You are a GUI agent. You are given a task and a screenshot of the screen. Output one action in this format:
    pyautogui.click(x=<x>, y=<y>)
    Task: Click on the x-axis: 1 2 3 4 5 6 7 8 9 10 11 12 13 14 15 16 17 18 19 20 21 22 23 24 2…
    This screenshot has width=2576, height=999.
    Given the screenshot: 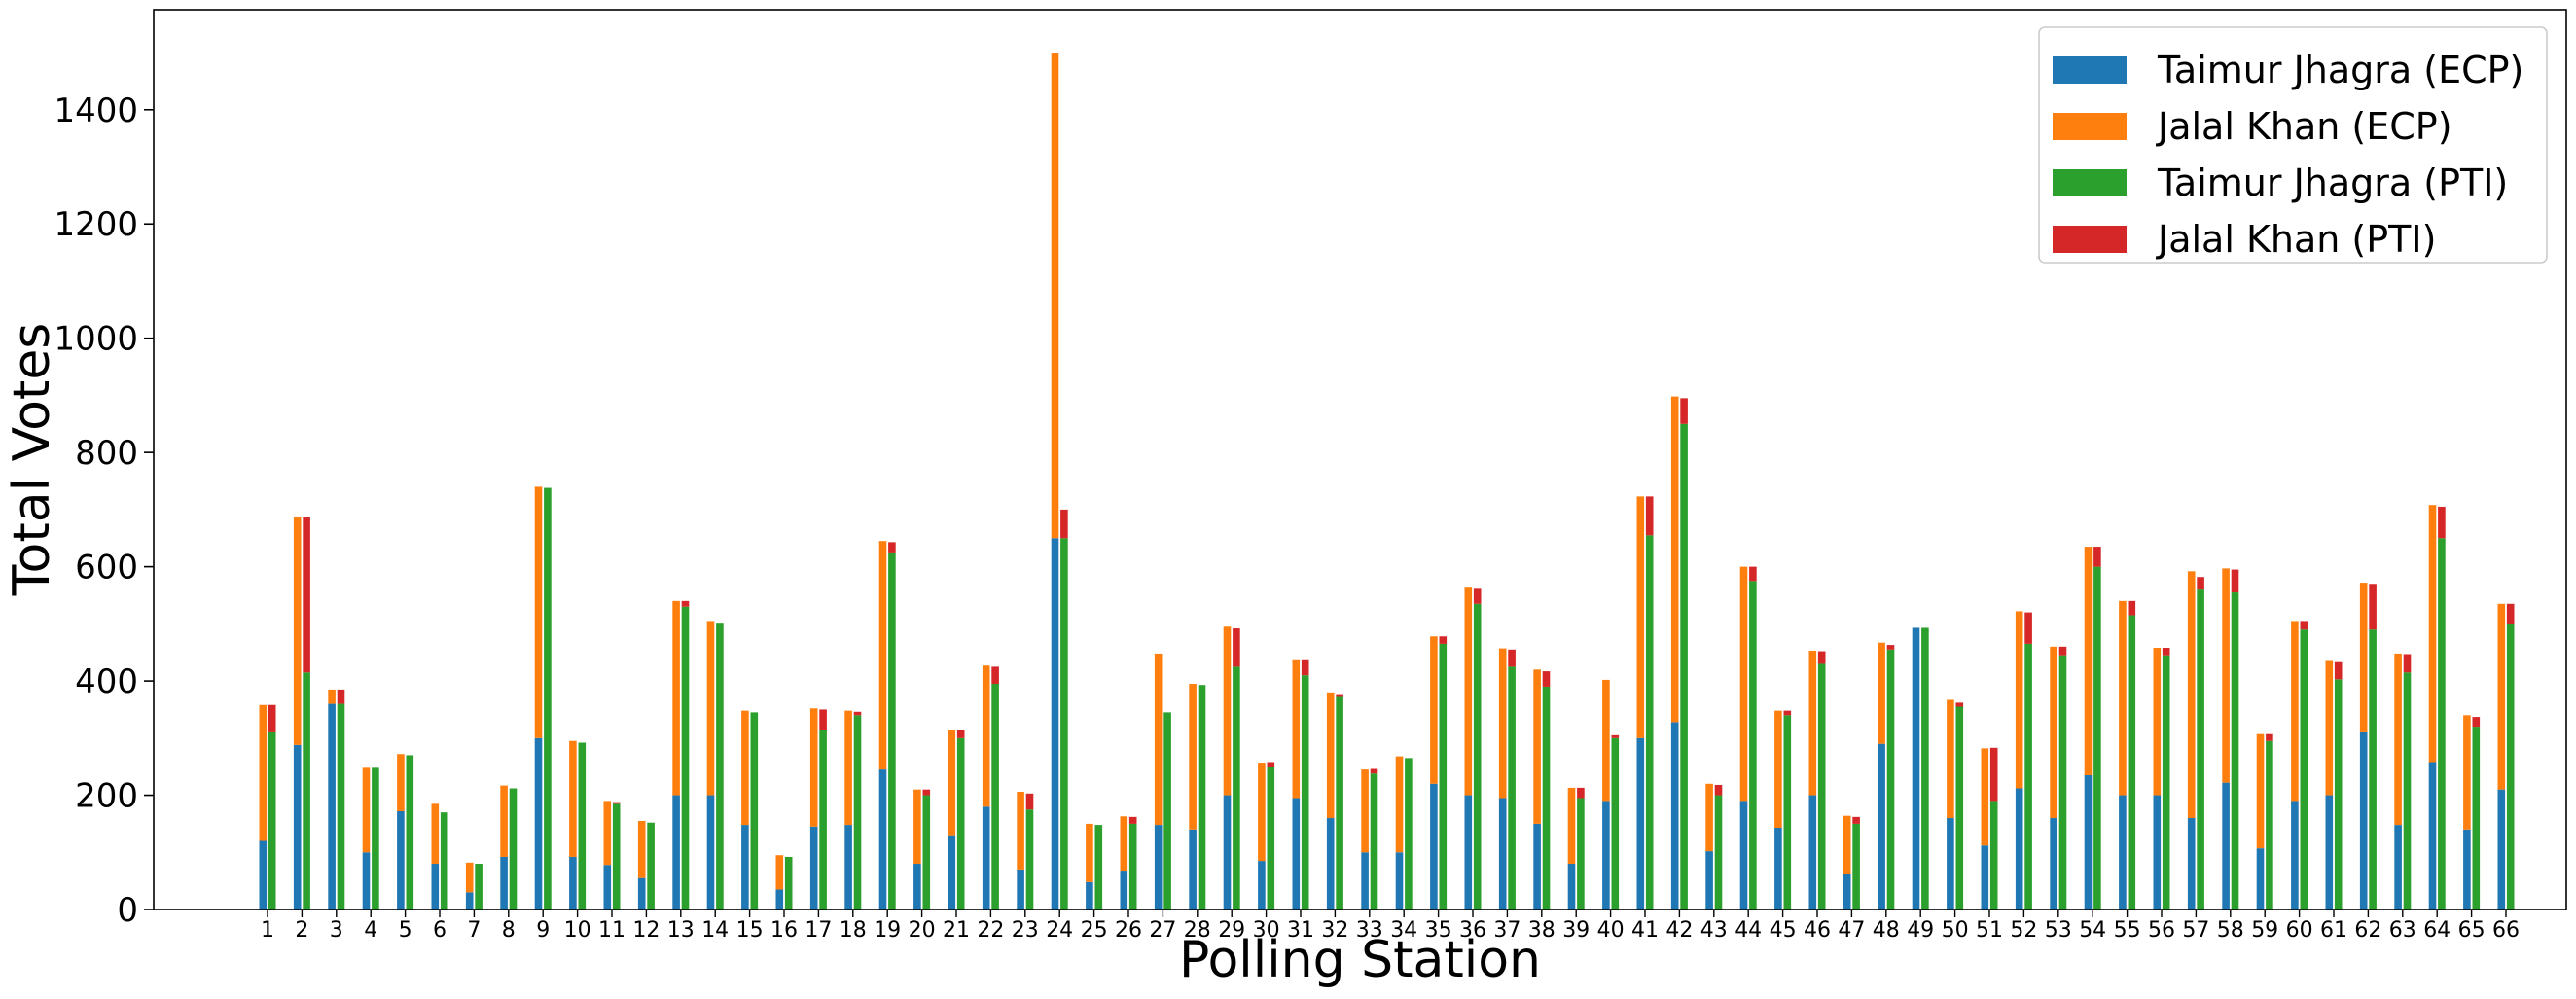 What is the action you would take?
    pyautogui.click(x=1390, y=926)
    